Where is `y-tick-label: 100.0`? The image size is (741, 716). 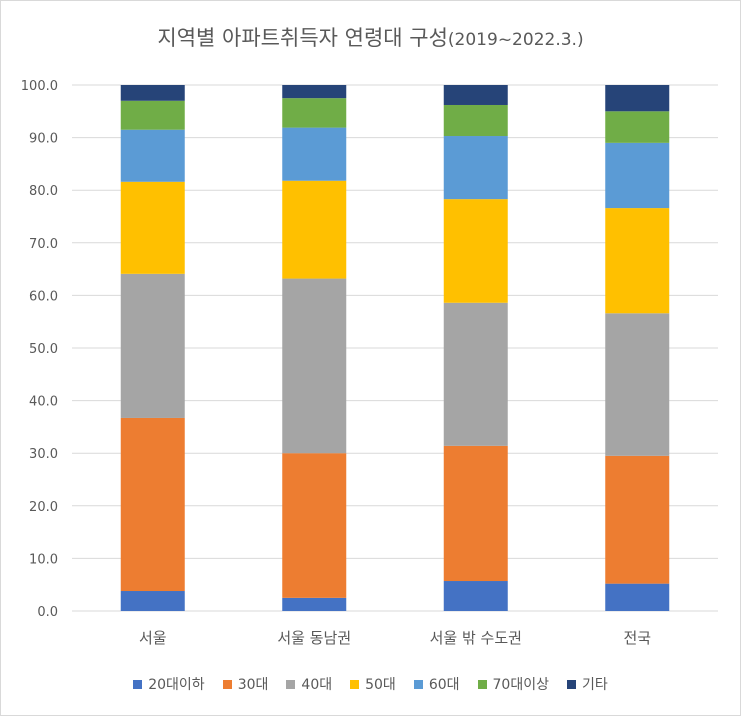
y-tick-label: 100.0 is located at coordinates (39, 86).